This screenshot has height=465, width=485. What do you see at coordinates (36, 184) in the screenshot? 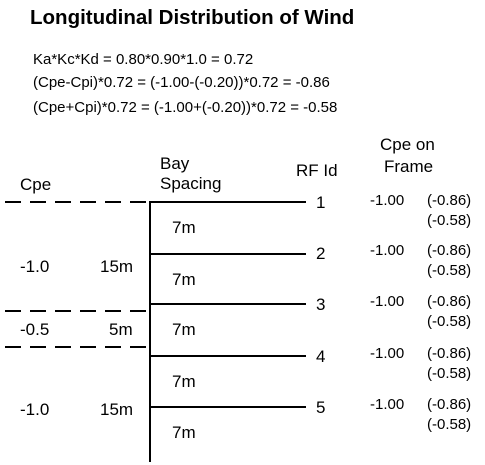
I see `header-cpe: Cpe` at bounding box center [36, 184].